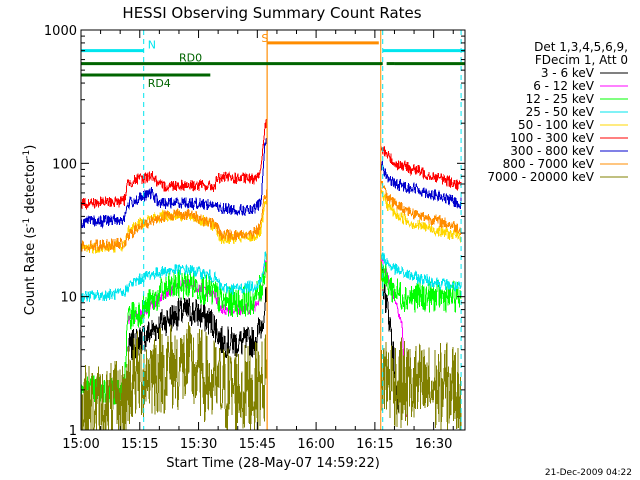 Image resolution: width=640 pixels, height=480 pixels. What do you see at coordinates (30, 147) in the screenshot?
I see `y-axis-label-end: )` at bounding box center [30, 147].